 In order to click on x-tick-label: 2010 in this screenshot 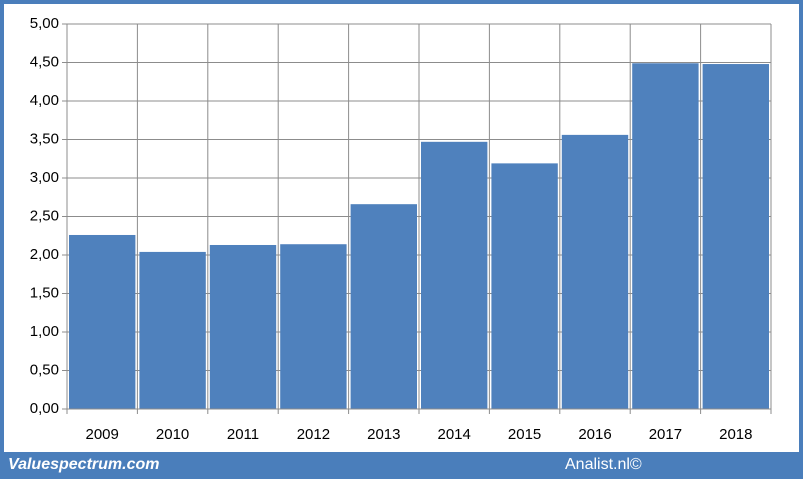, I will do `click(172, 434)`.